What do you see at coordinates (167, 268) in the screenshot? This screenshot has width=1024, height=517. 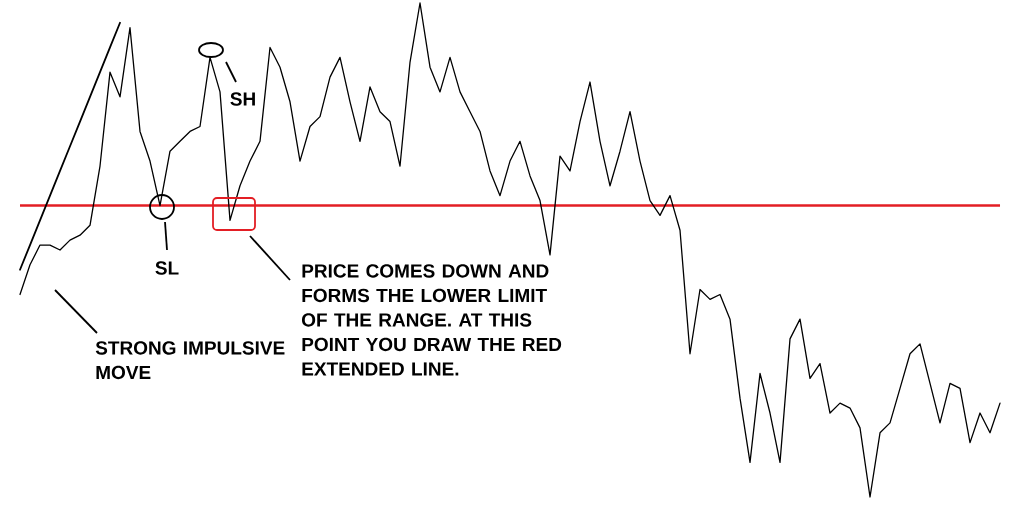 I see `annotation: SL` at bounding box center [167, 268].